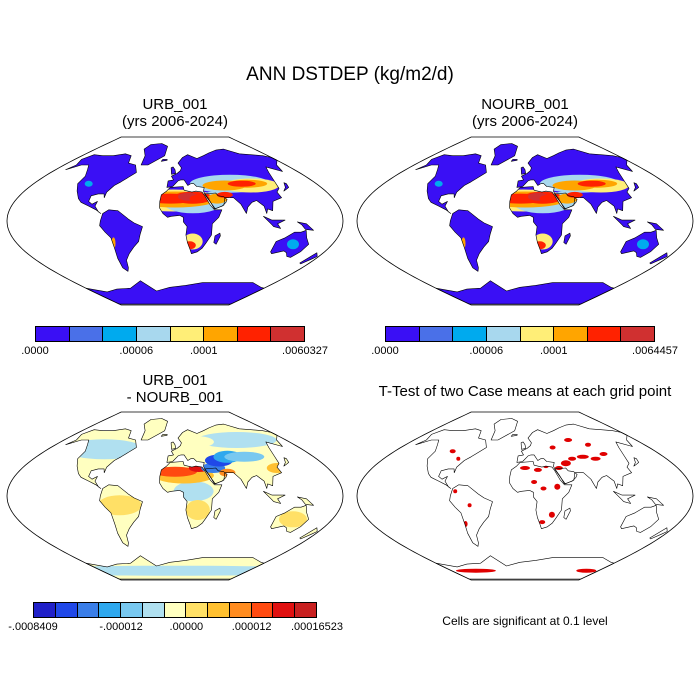 The image size is (700, 700). I want to click on land-eurasia, so click(574, 456).